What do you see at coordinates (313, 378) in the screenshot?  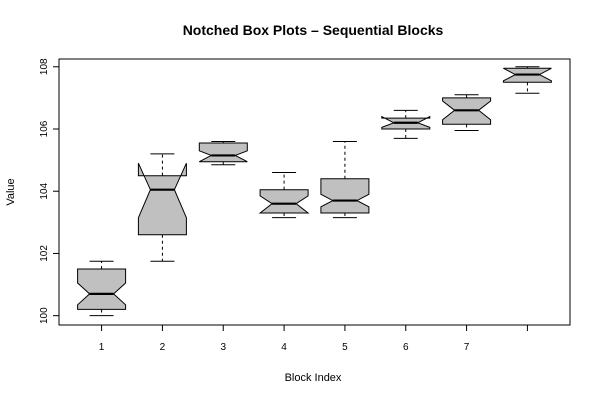 I see `x-axis-label: Block Index` at bounding box center [313, 378].